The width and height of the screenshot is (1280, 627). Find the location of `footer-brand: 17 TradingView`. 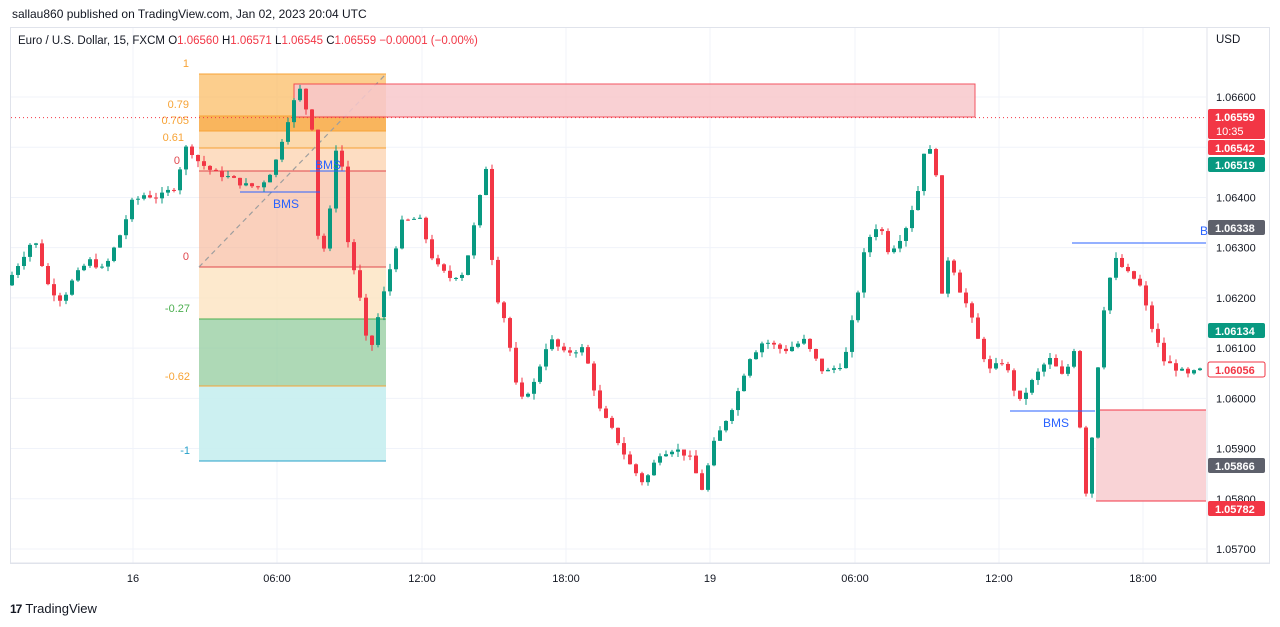

footer-brand: 17 TradingView is located at coordinates (53, 608).